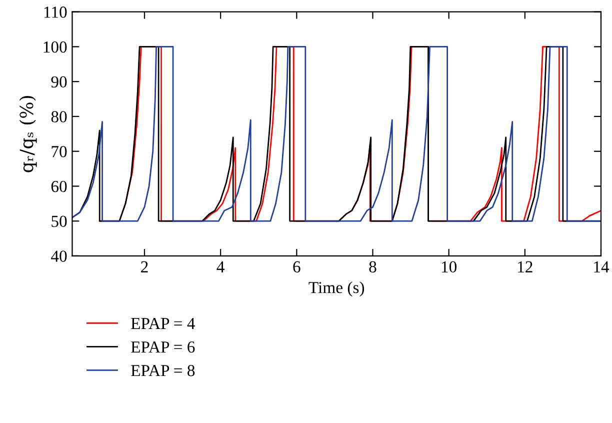 The image size is (612, 423). What do you see at coordinates (144, 266) in the screenshot?
I see `x-tick-label: 2` at bounding box center [144, 266].